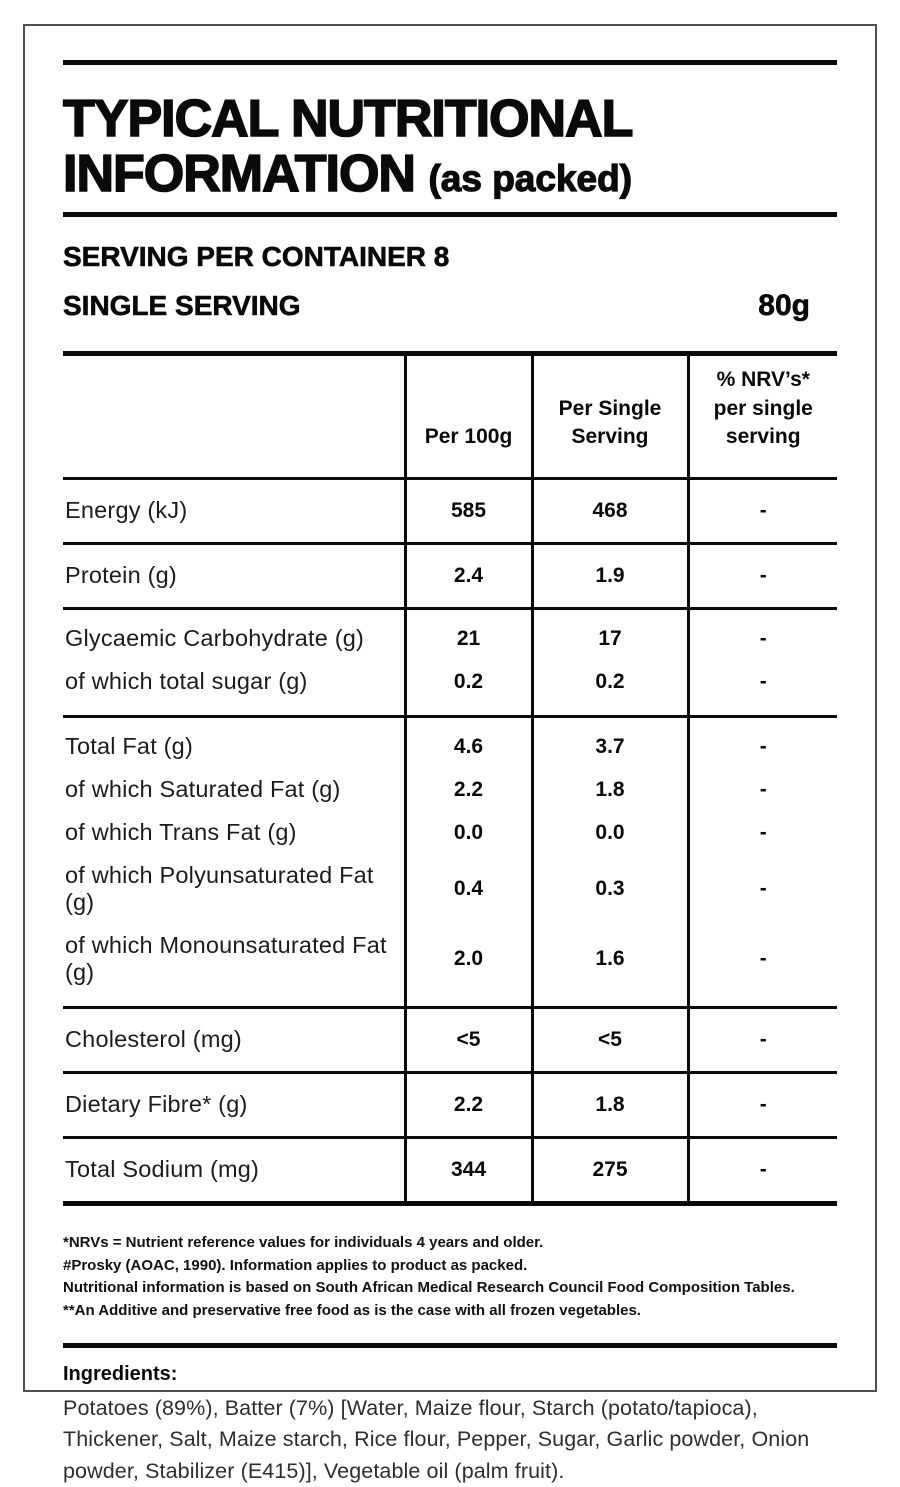 Image resolution: width=900 pixels, height=1487 pixels. I want to click on nutrient-row: of which Trans Fat (g) 0.0 0.0-, so click(450, 833).